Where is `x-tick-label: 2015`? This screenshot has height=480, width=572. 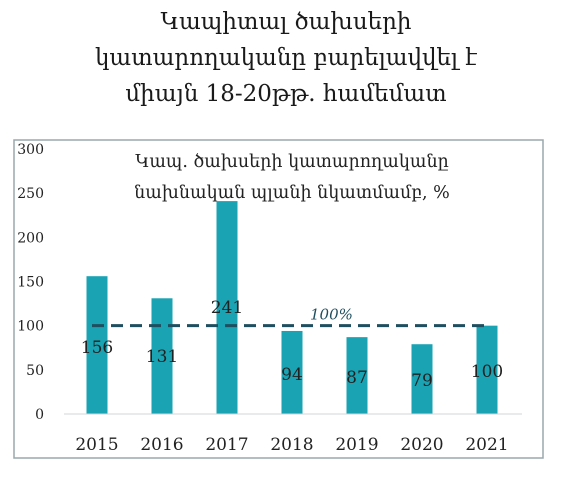 x-tick-label: 2015 is located at coordinates (96, 445).